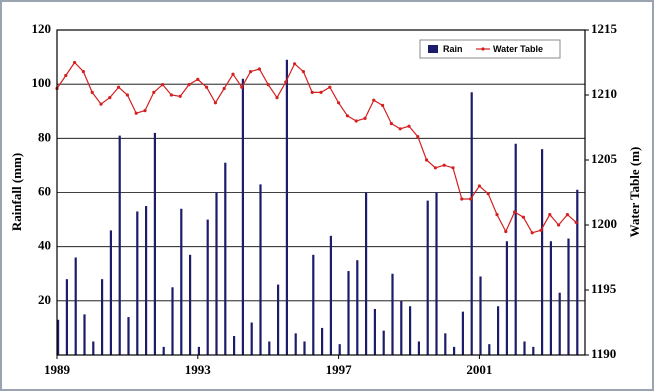 This screenshot has width=654, height=391. What do you see at coordinates (604, 28) in the screenshot?
I see `y2-tick-label: 1215` at bounding box center [604, 28].